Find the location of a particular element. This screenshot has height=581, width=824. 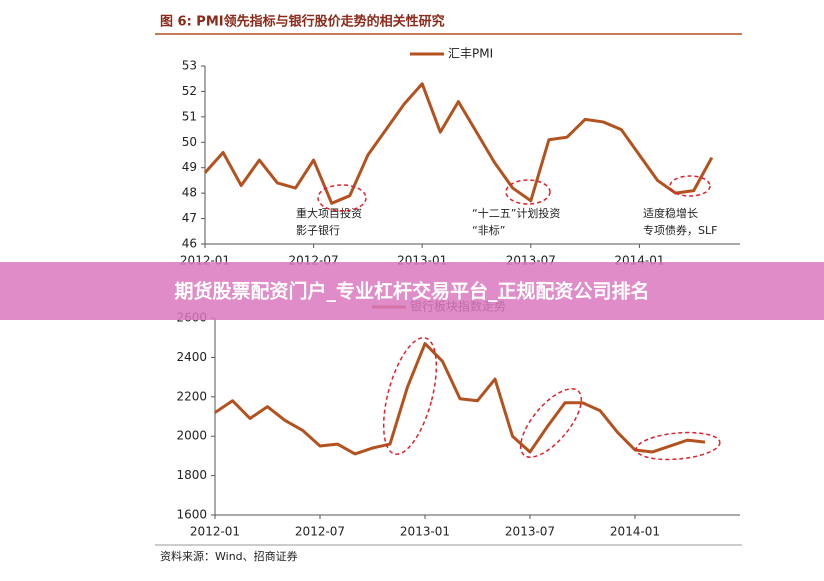

y-tick-label: 46 is located at coordinates (189, 244).